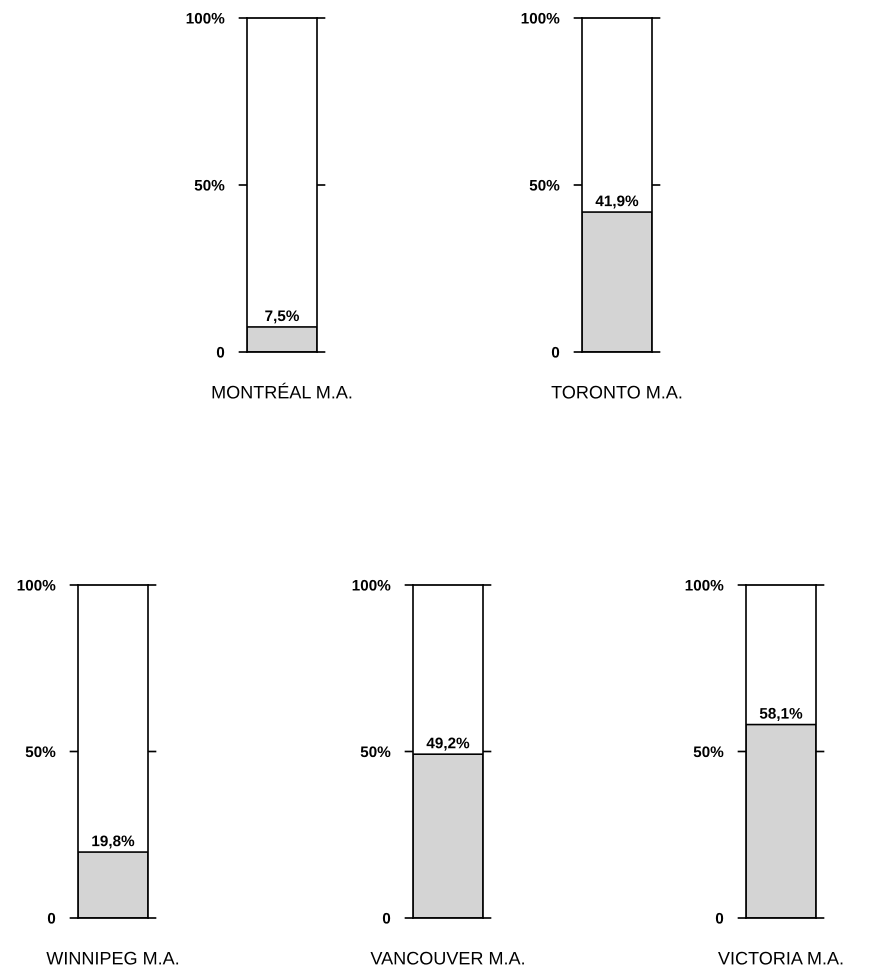  What do you see at coordinates (781, 714) in the screenshot?
I see `data-label: 58,1%` at bounding box center [781, 714].